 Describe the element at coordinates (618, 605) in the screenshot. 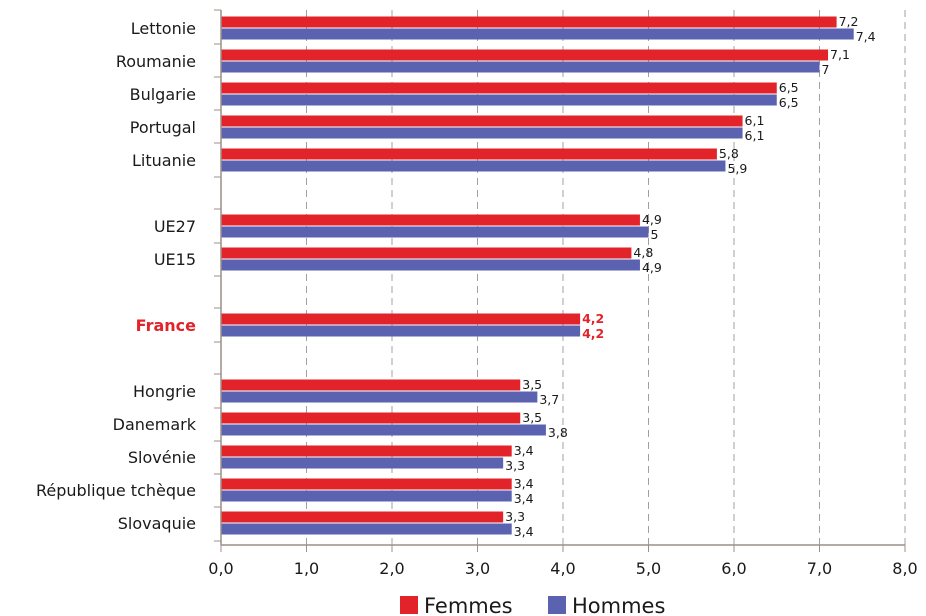

I see `legend-label-hommes: Hommes` at that location.